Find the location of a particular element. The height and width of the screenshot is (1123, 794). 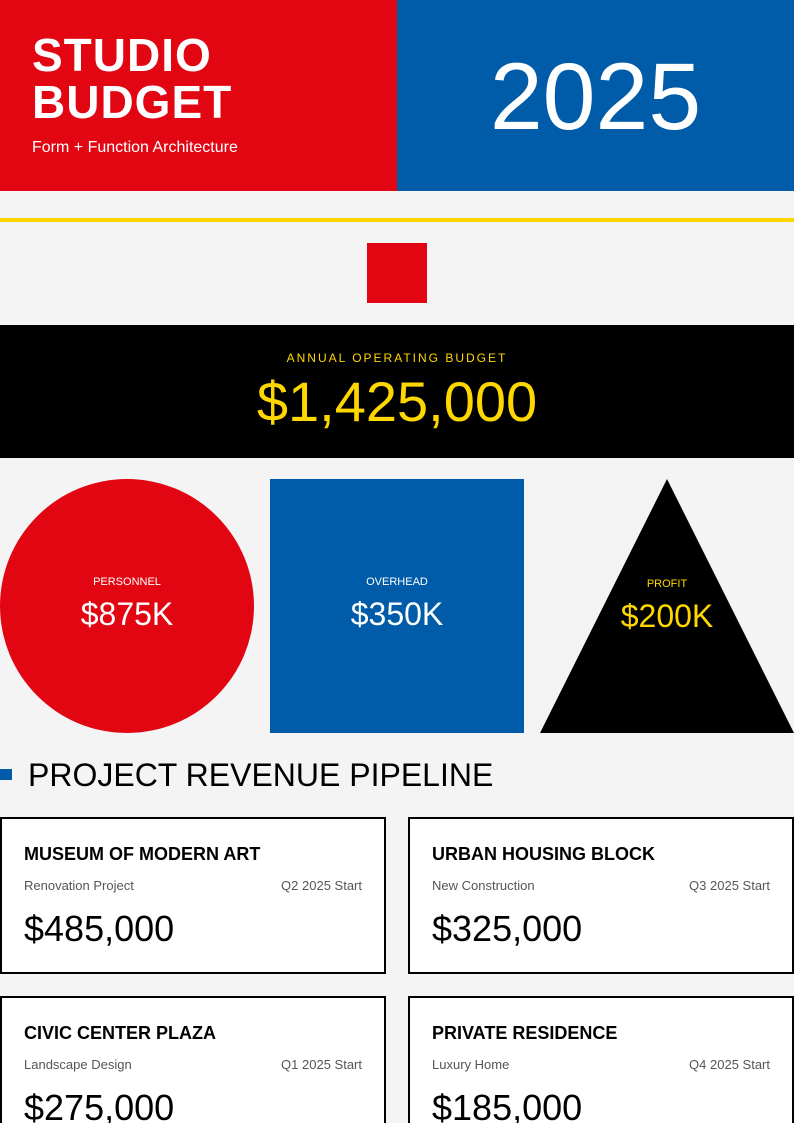

title-line-1: STUDIO is located at coordinates (122, 55).